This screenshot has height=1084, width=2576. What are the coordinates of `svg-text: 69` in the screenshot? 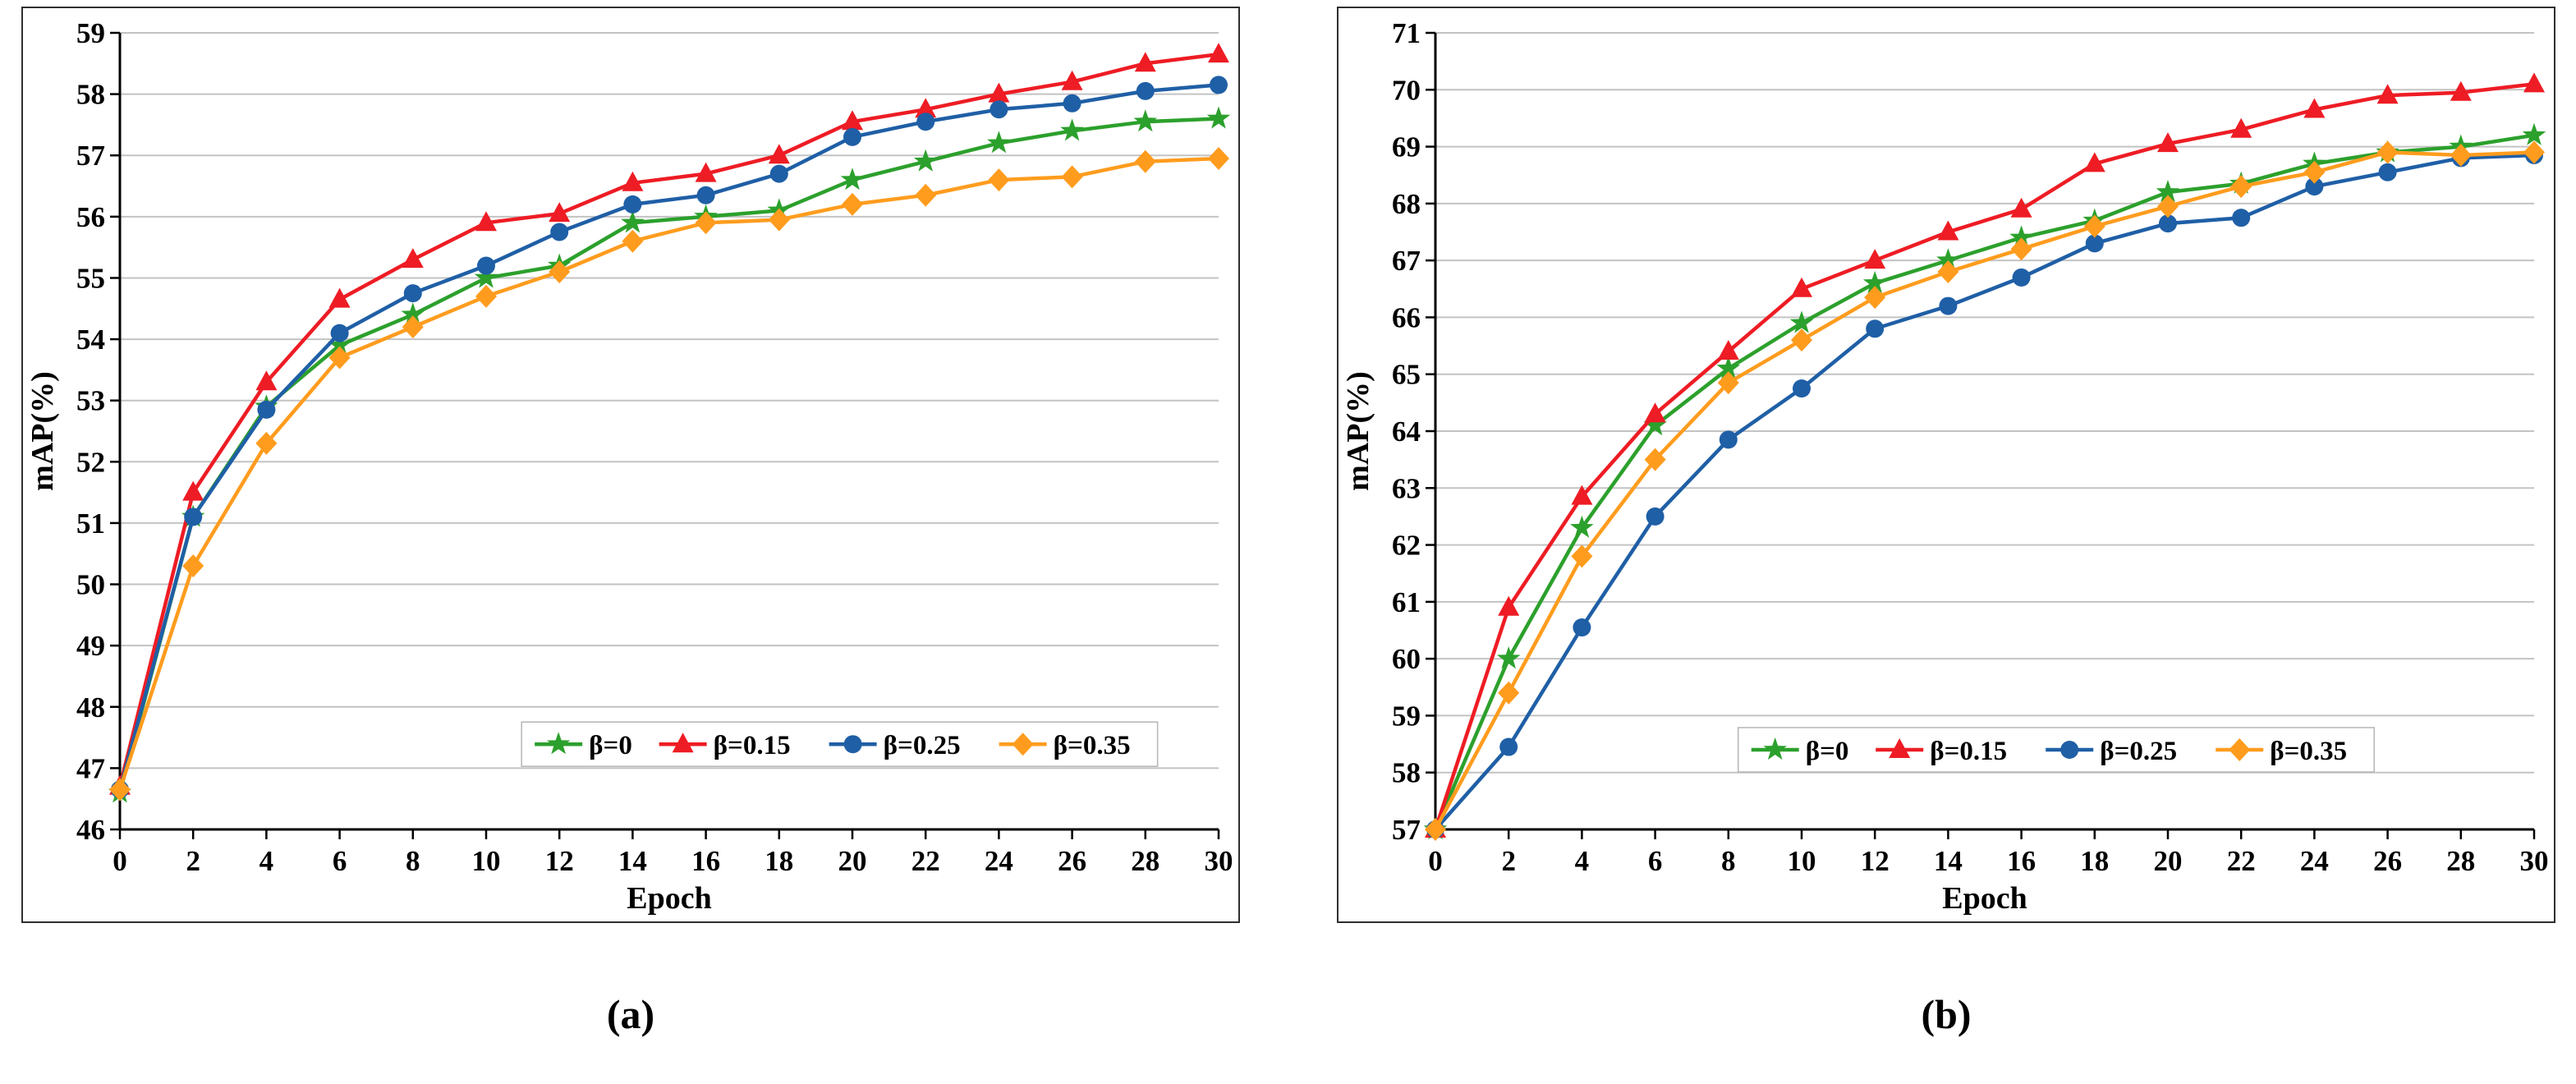 It's located at (1406, 147).